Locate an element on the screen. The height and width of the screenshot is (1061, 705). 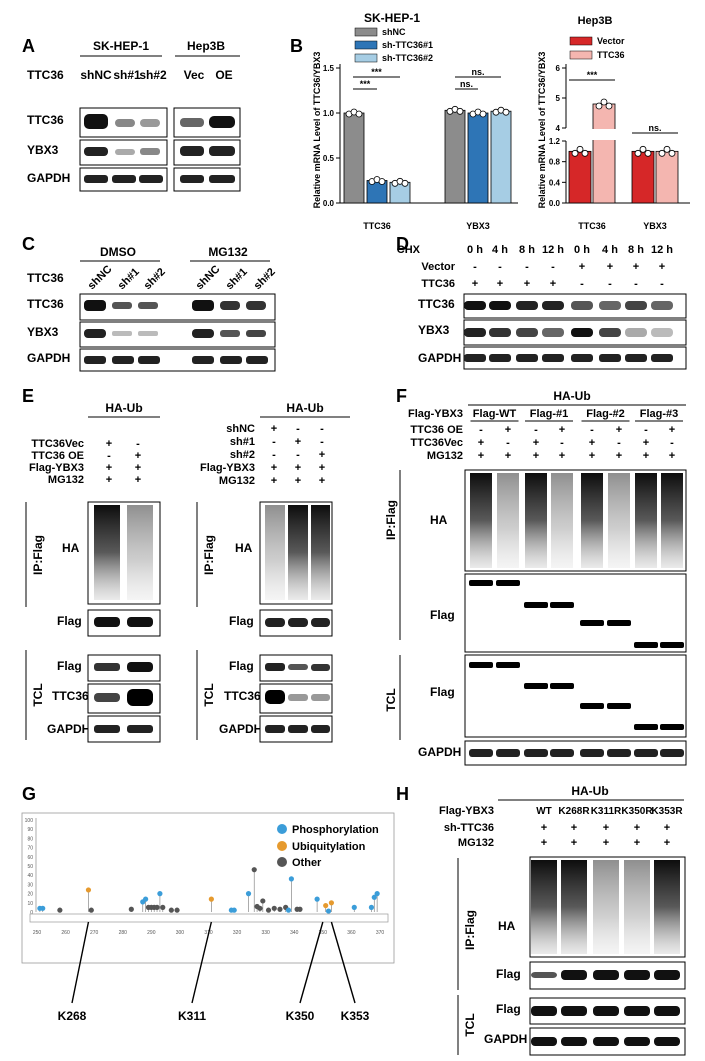
time-label: 4 h is located at coordinates (610, 250).